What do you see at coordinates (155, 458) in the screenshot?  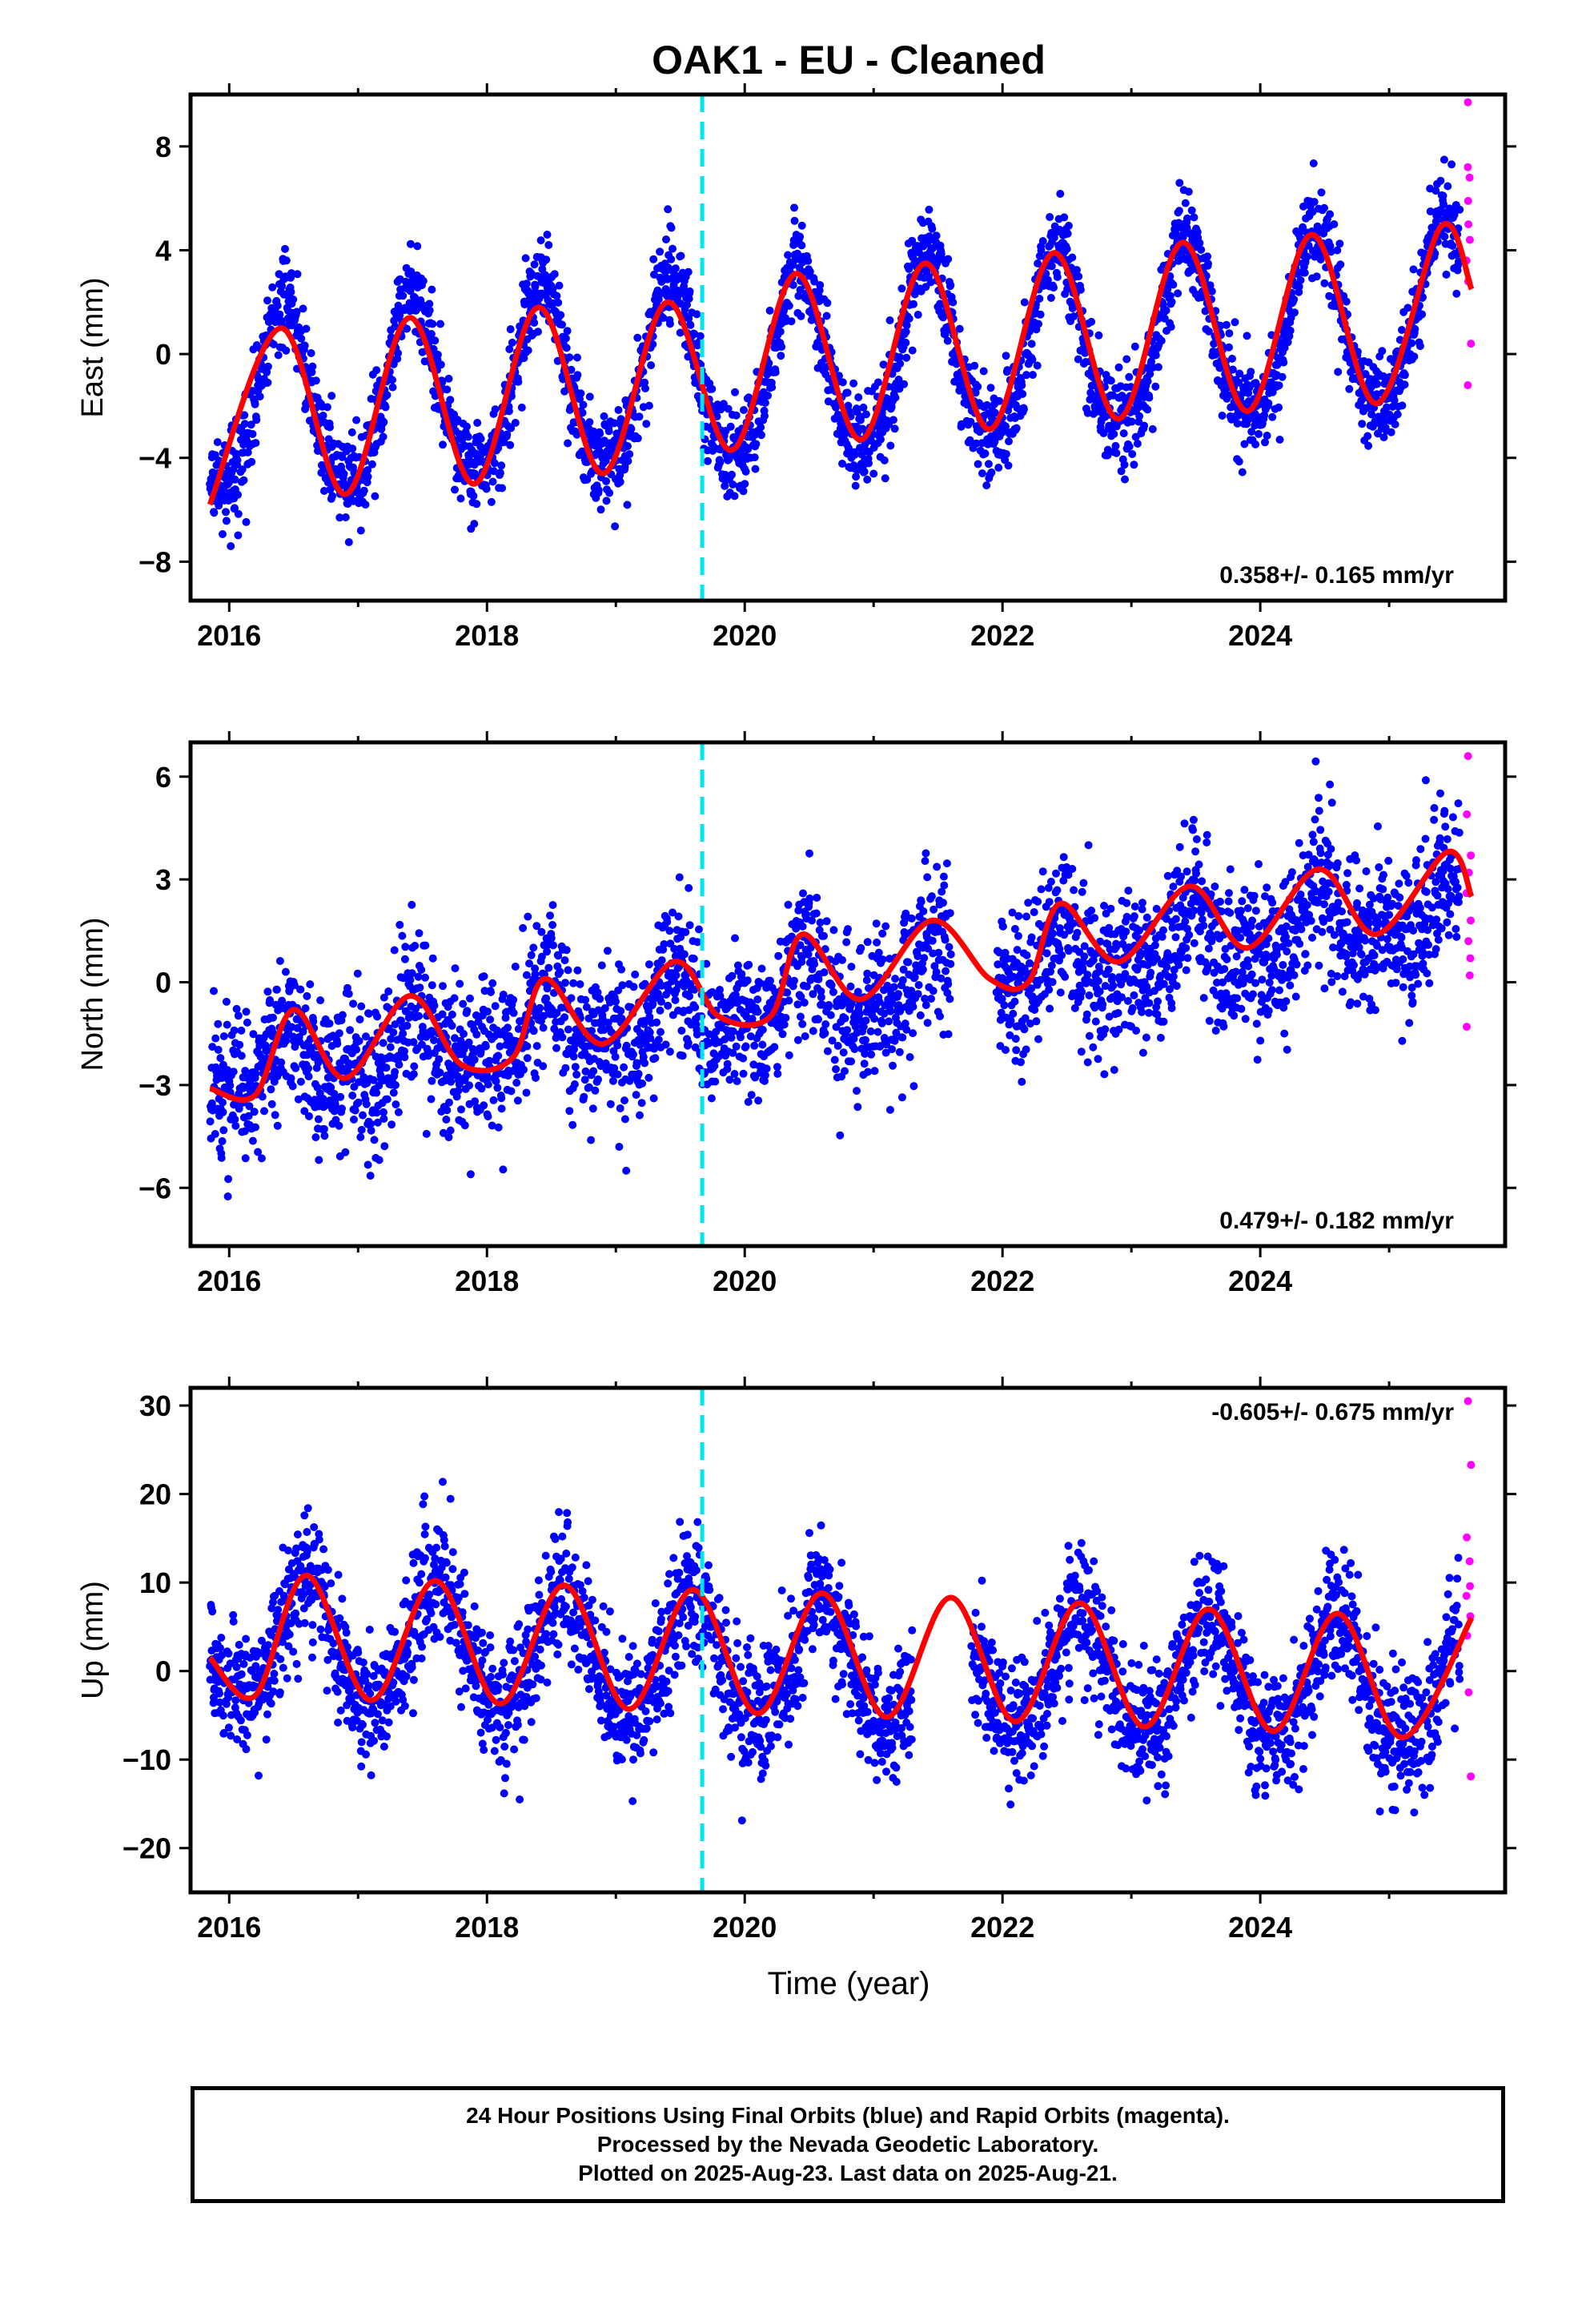 I see `east-y-tick-label: −4` at bounding box center [155, 458].